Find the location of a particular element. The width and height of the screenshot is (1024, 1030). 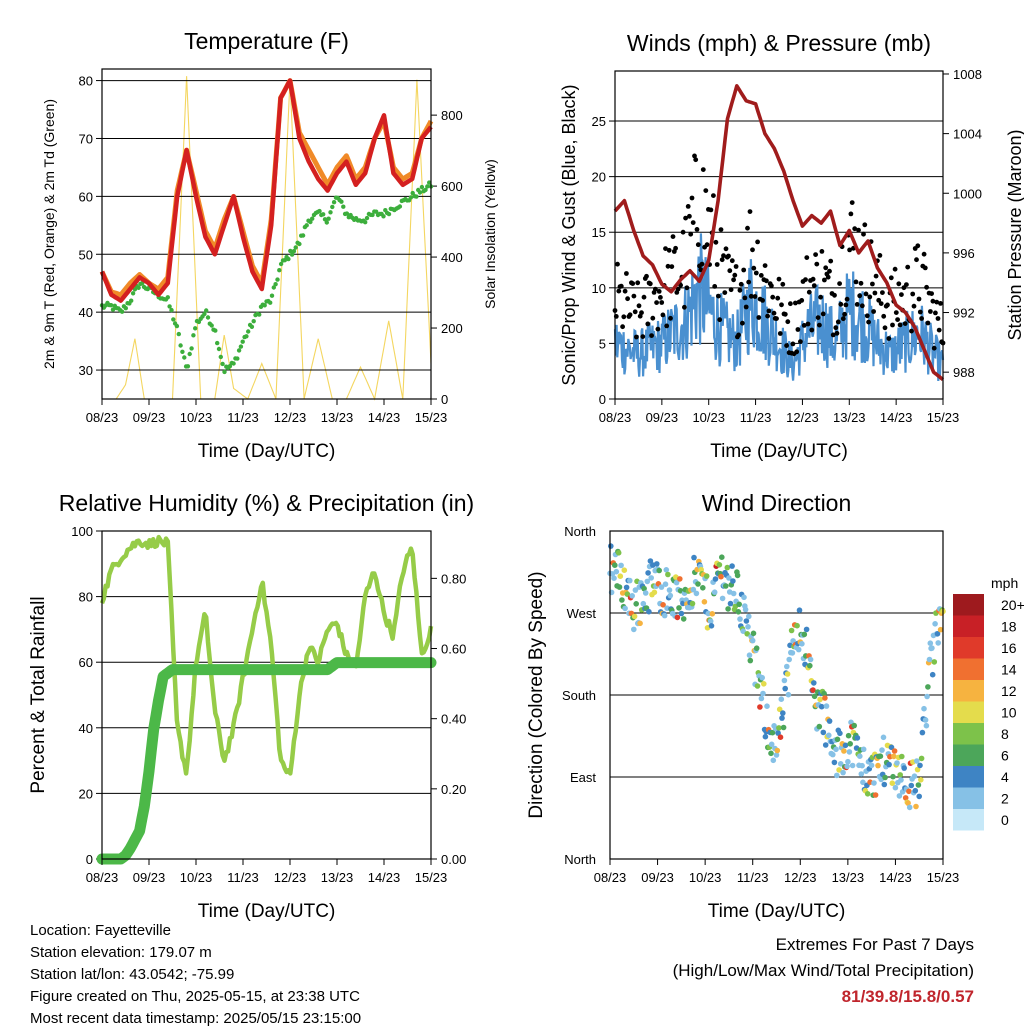

y-axis-label: Direction (Colored By Speed) is located at coordinates (536, 694).